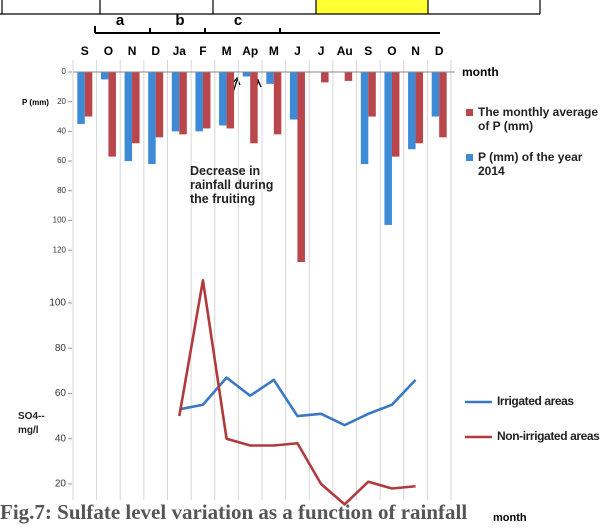 The width and height of the screenshot is (612, 530). Describe the element at coordinates (179, 20) in the screenshot. I see `period-label: b` at that location.